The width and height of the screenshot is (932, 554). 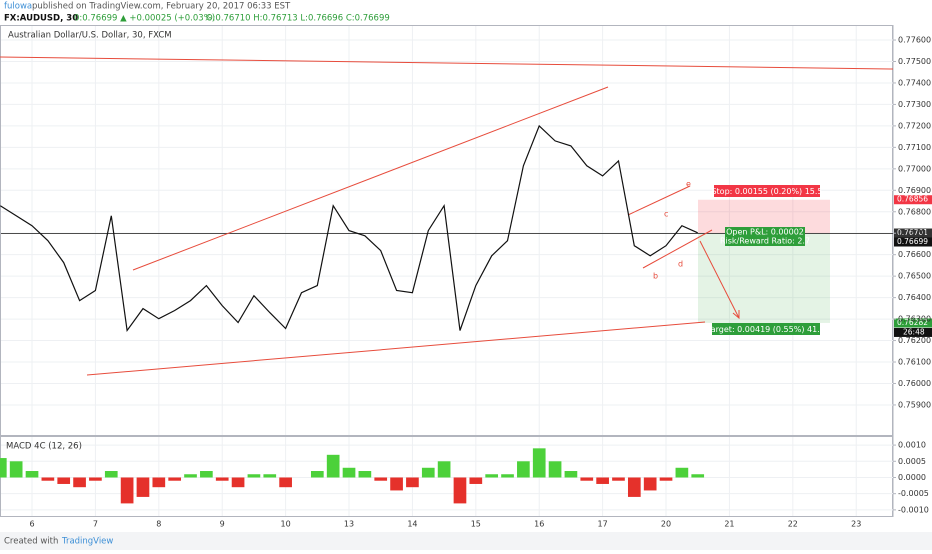 I want to click on stop-label: Stop: 0.00155 (0.20%) 15.5, so click(x=766, y=191).